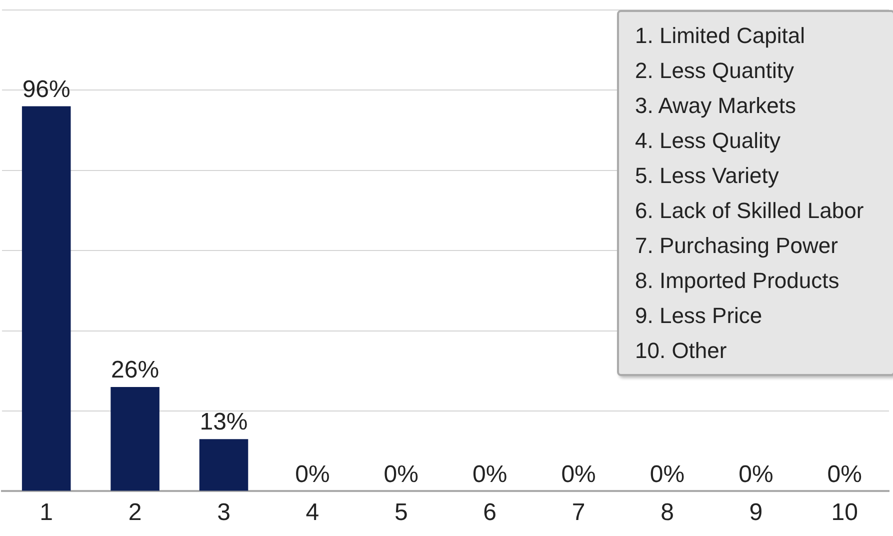  Describe the element at coordinates (223, 512) in the screenshot. I see `x-tick-label: 3` at that location.